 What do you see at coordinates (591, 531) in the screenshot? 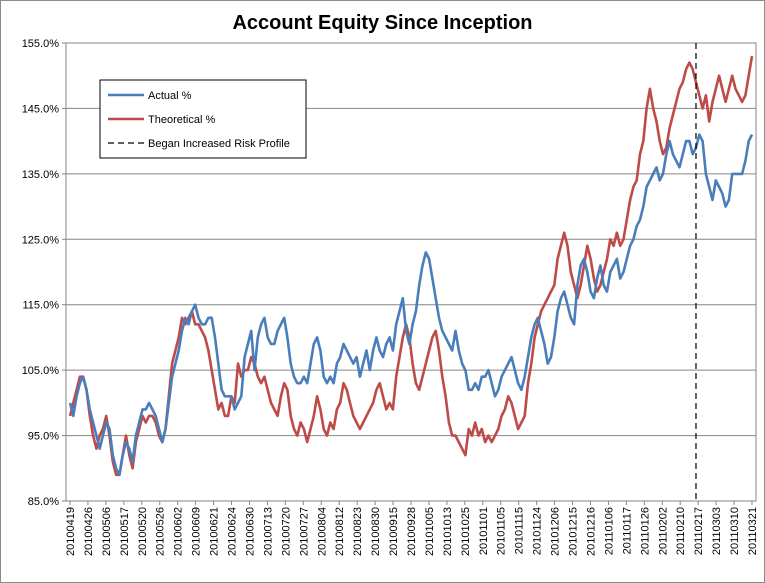
I see `x-tick-label: 20101216` at bounding box center [591, 531].